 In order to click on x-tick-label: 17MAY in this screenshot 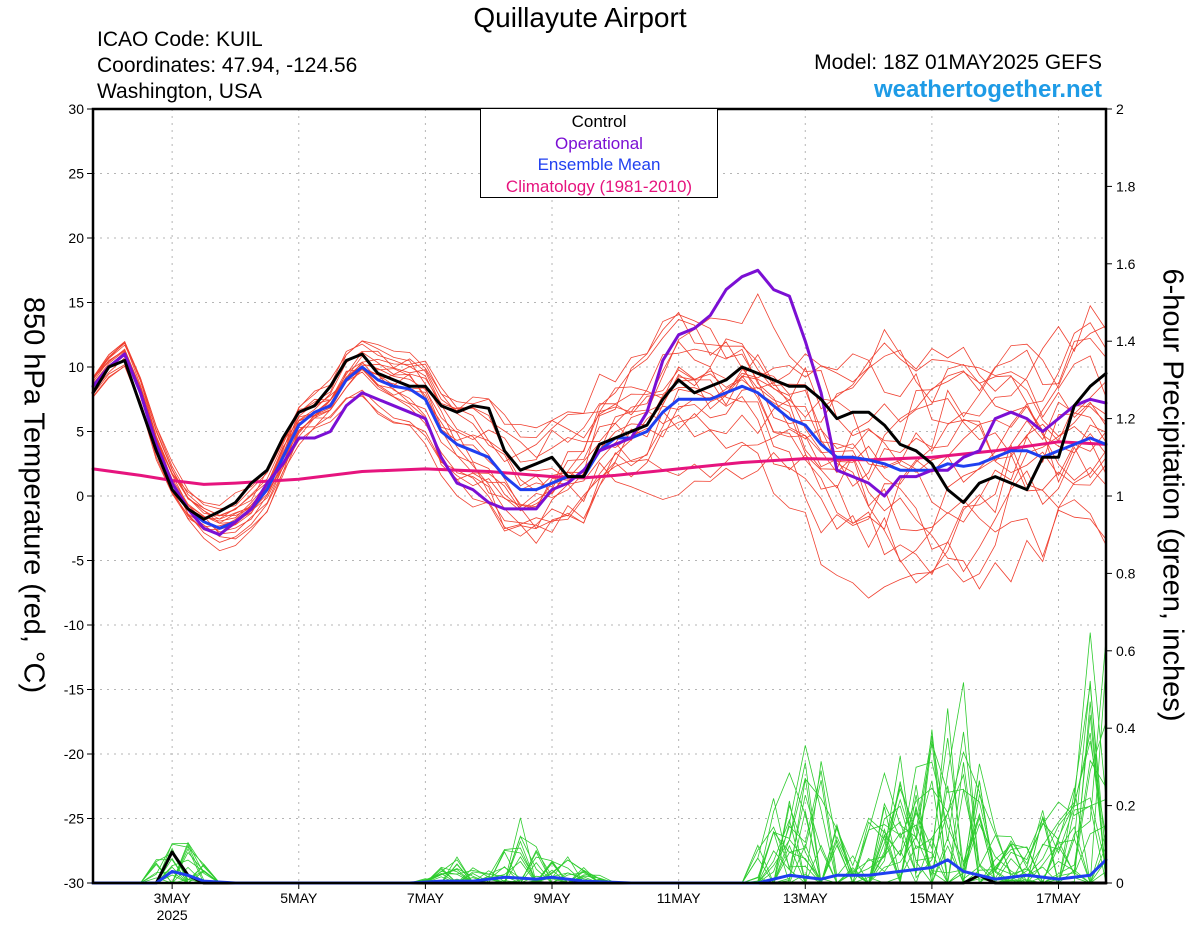, I will do `click(1059, 898)`.